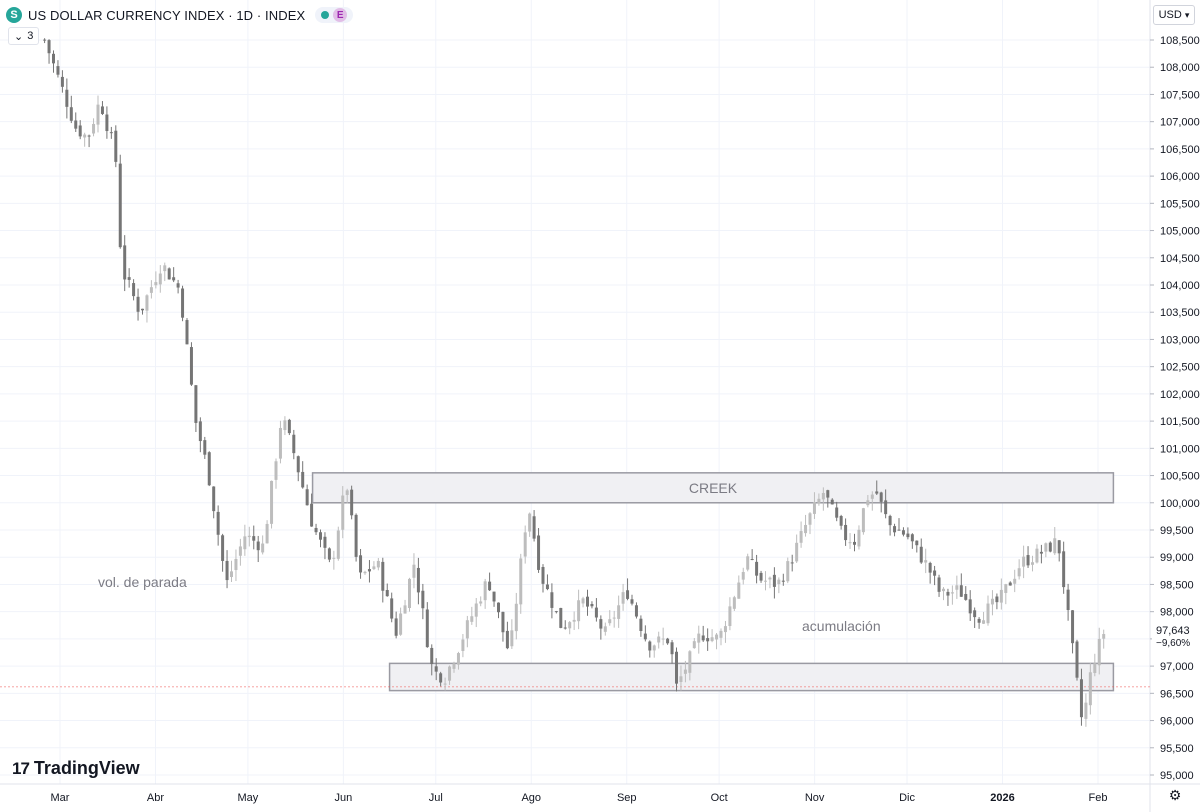  What do you see at coordinates (167, 15) in the screenshot?
I see `symbol-title: US DOLLAR CURRENCY INDEX · 1D · INDEX` at bounding box center [167, 15].